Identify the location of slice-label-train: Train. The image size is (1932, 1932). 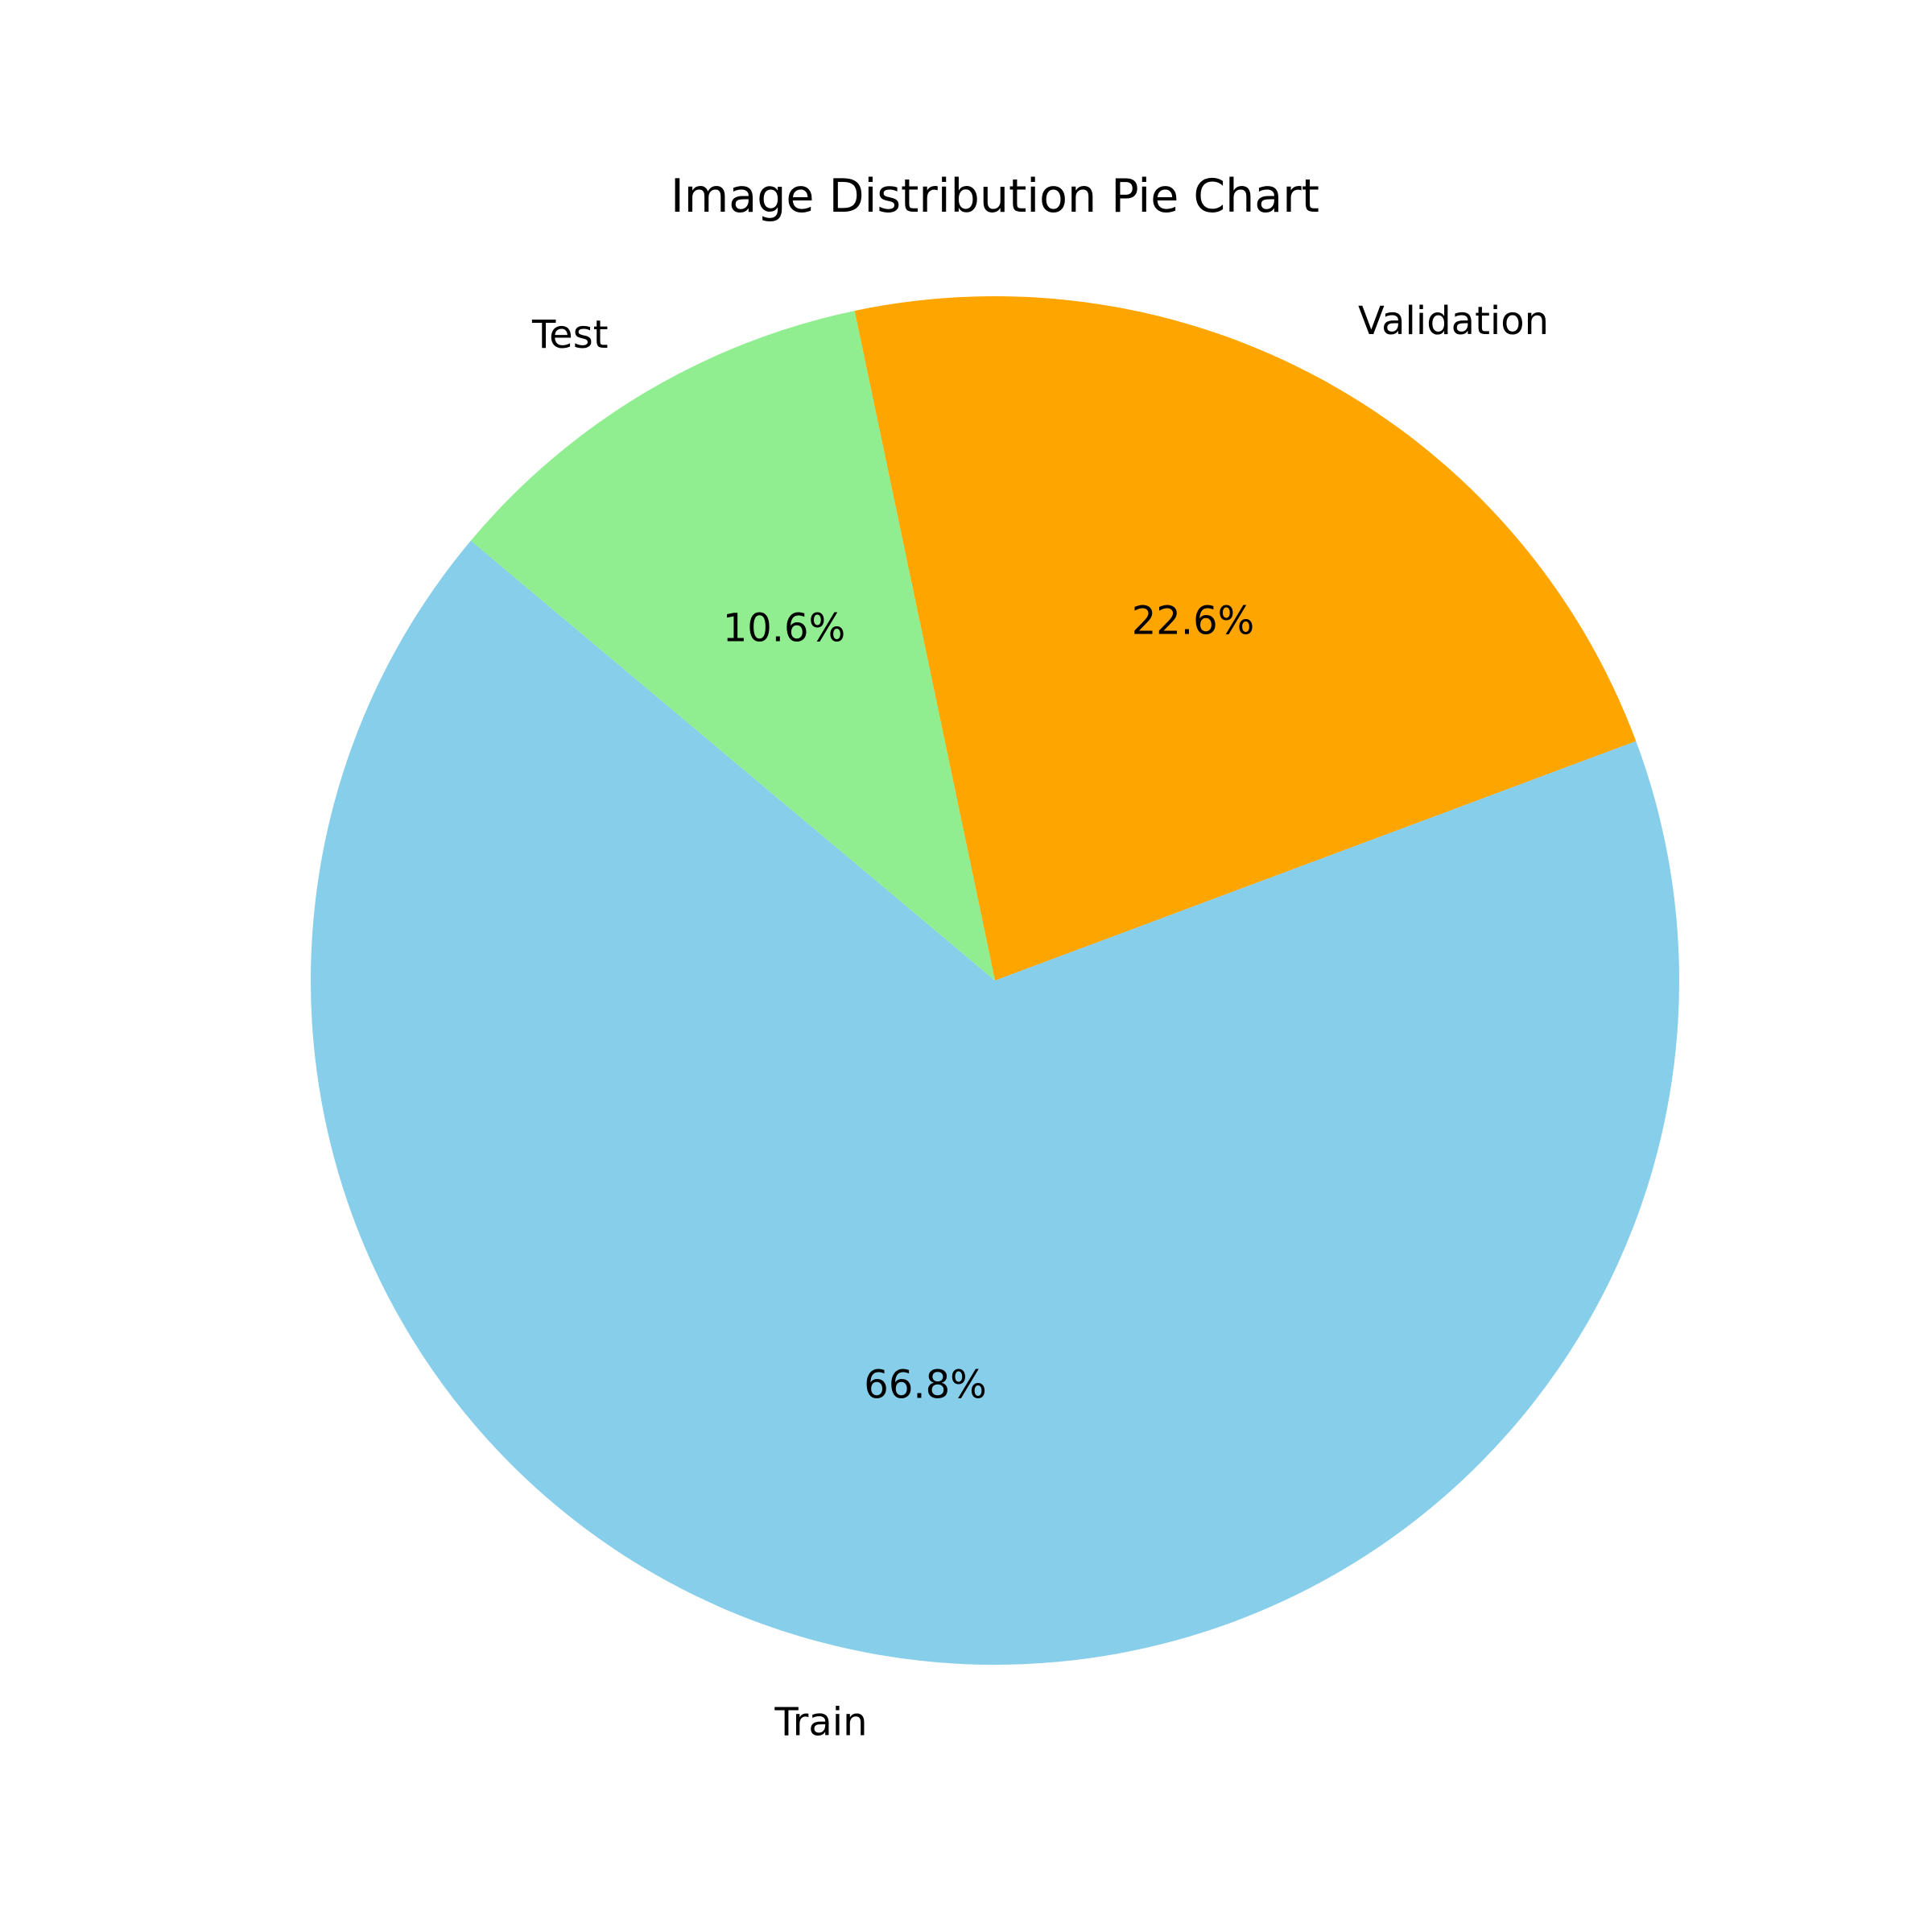
(820, 1721).